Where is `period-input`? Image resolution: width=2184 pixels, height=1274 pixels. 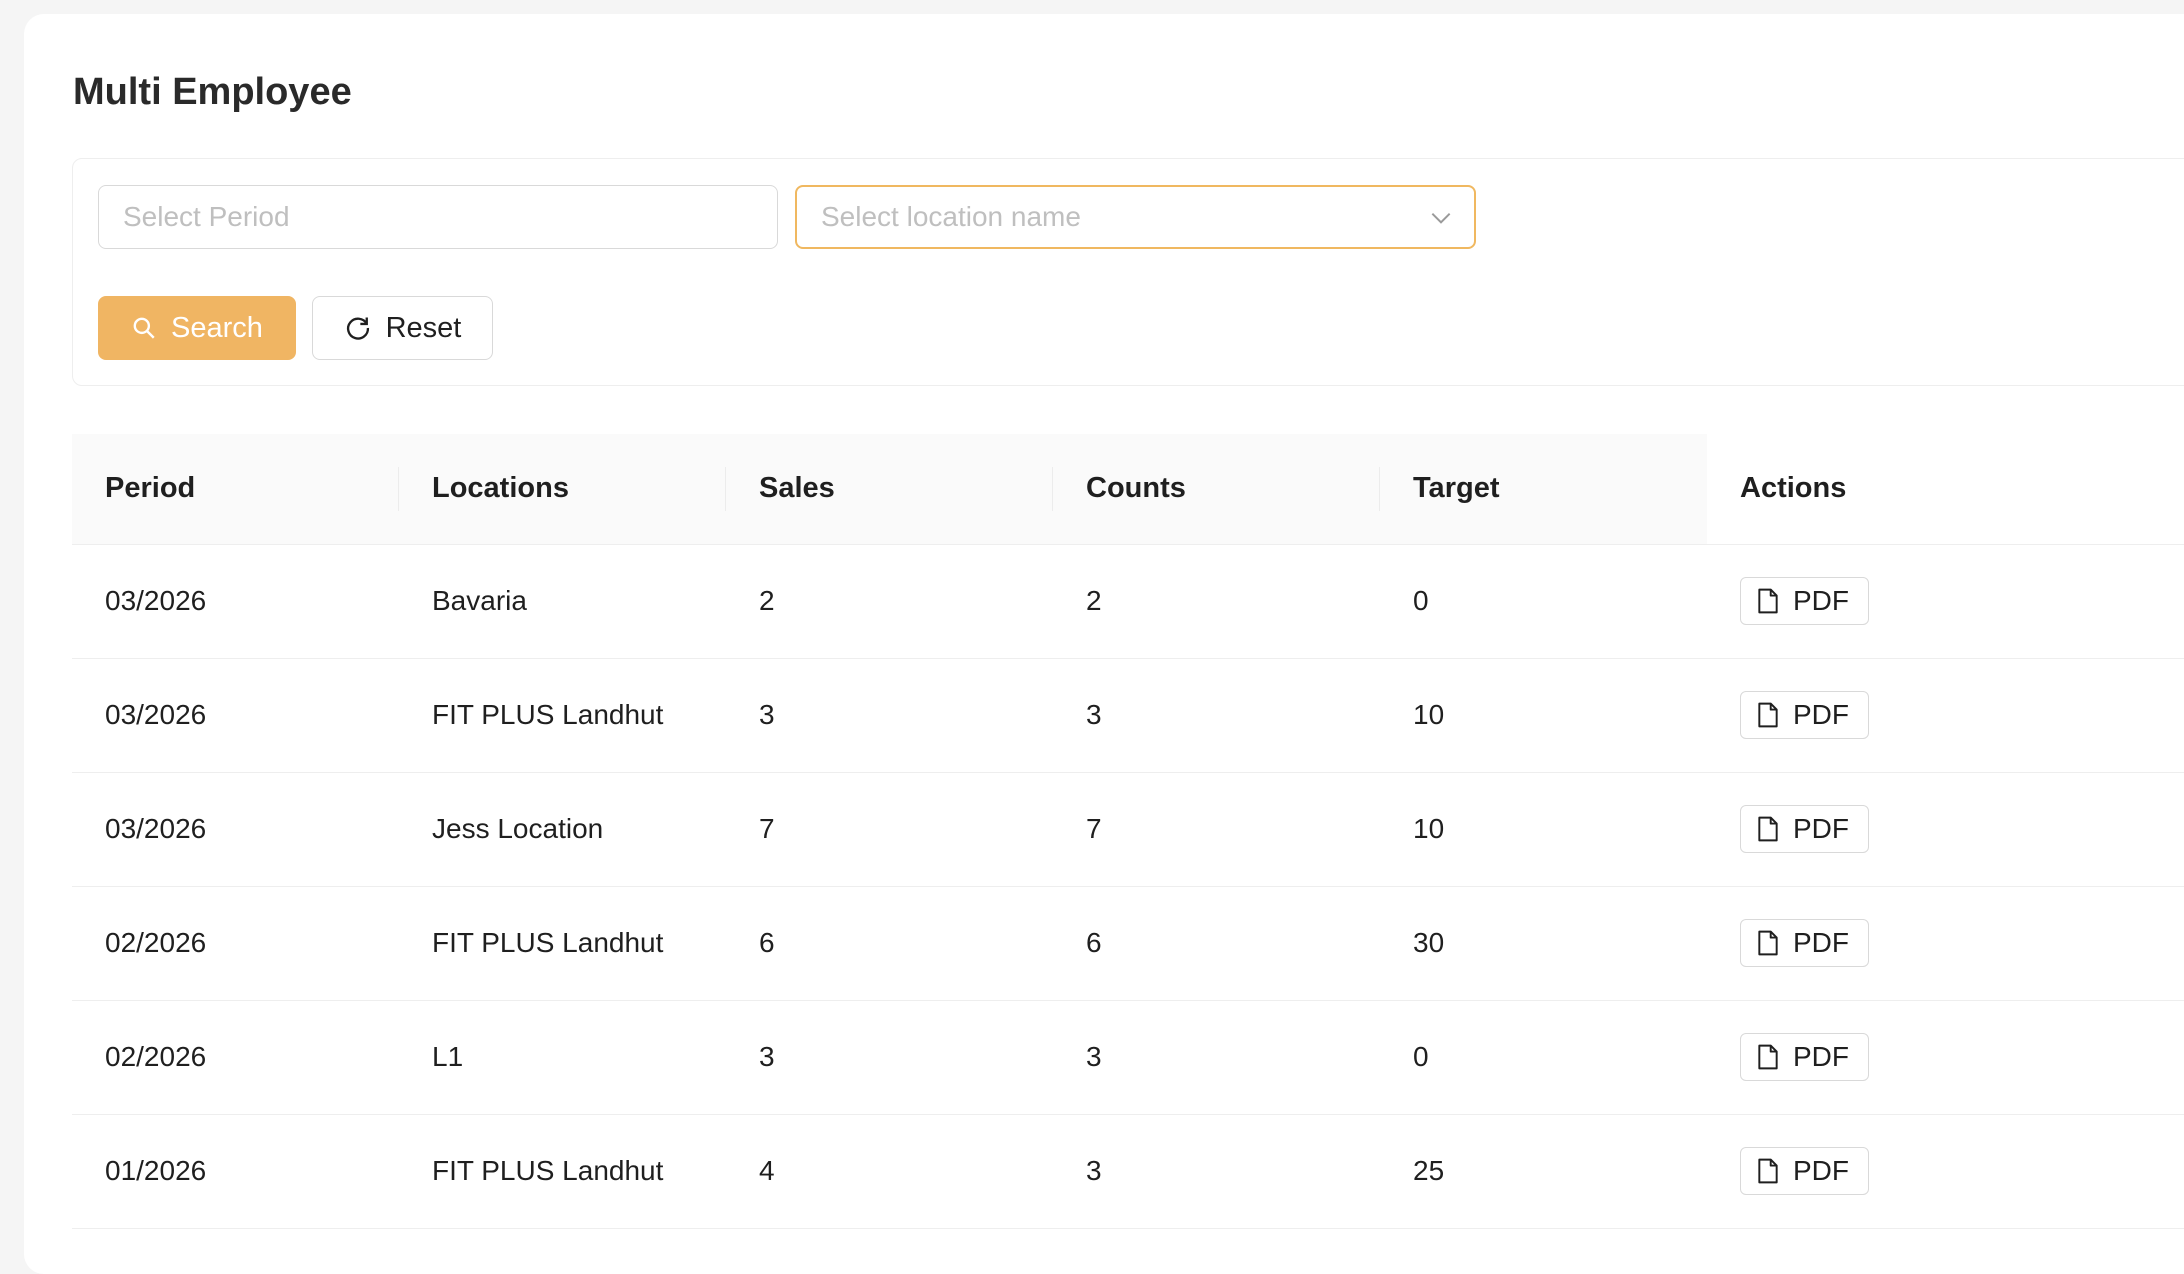
period-input is located at coordinates (438, 217).